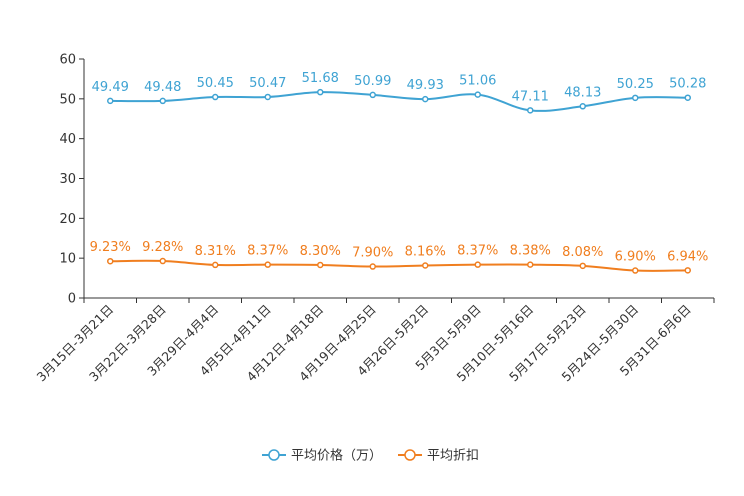 The width and height of the screenshot is (744, 496). Describe the element at coordinates (67, 99) in the screenshot. I see `y-tick-label: 50` at that location.